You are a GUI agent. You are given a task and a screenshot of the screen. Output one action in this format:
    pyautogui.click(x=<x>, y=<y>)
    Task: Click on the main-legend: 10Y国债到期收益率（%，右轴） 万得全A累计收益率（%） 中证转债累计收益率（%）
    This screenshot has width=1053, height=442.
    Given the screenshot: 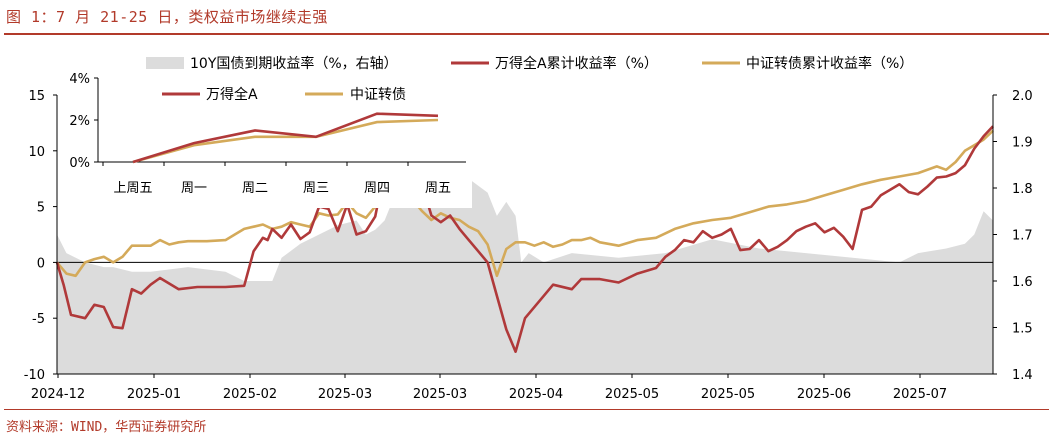 What is the action you would take?
    pyautogui.click(x=529, y=63)
    